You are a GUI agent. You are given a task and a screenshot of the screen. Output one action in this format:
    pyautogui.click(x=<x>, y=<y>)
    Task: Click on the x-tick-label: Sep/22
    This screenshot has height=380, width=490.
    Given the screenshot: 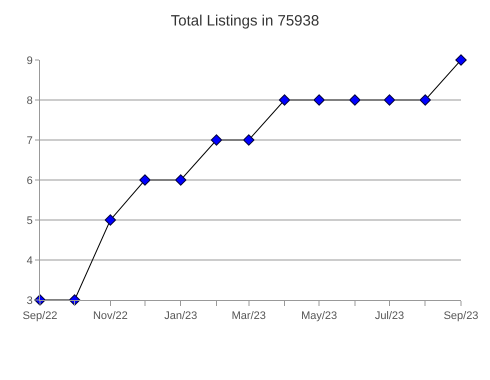 What is the action you would take?
    pyautogui.click(x=40, y=316)
    